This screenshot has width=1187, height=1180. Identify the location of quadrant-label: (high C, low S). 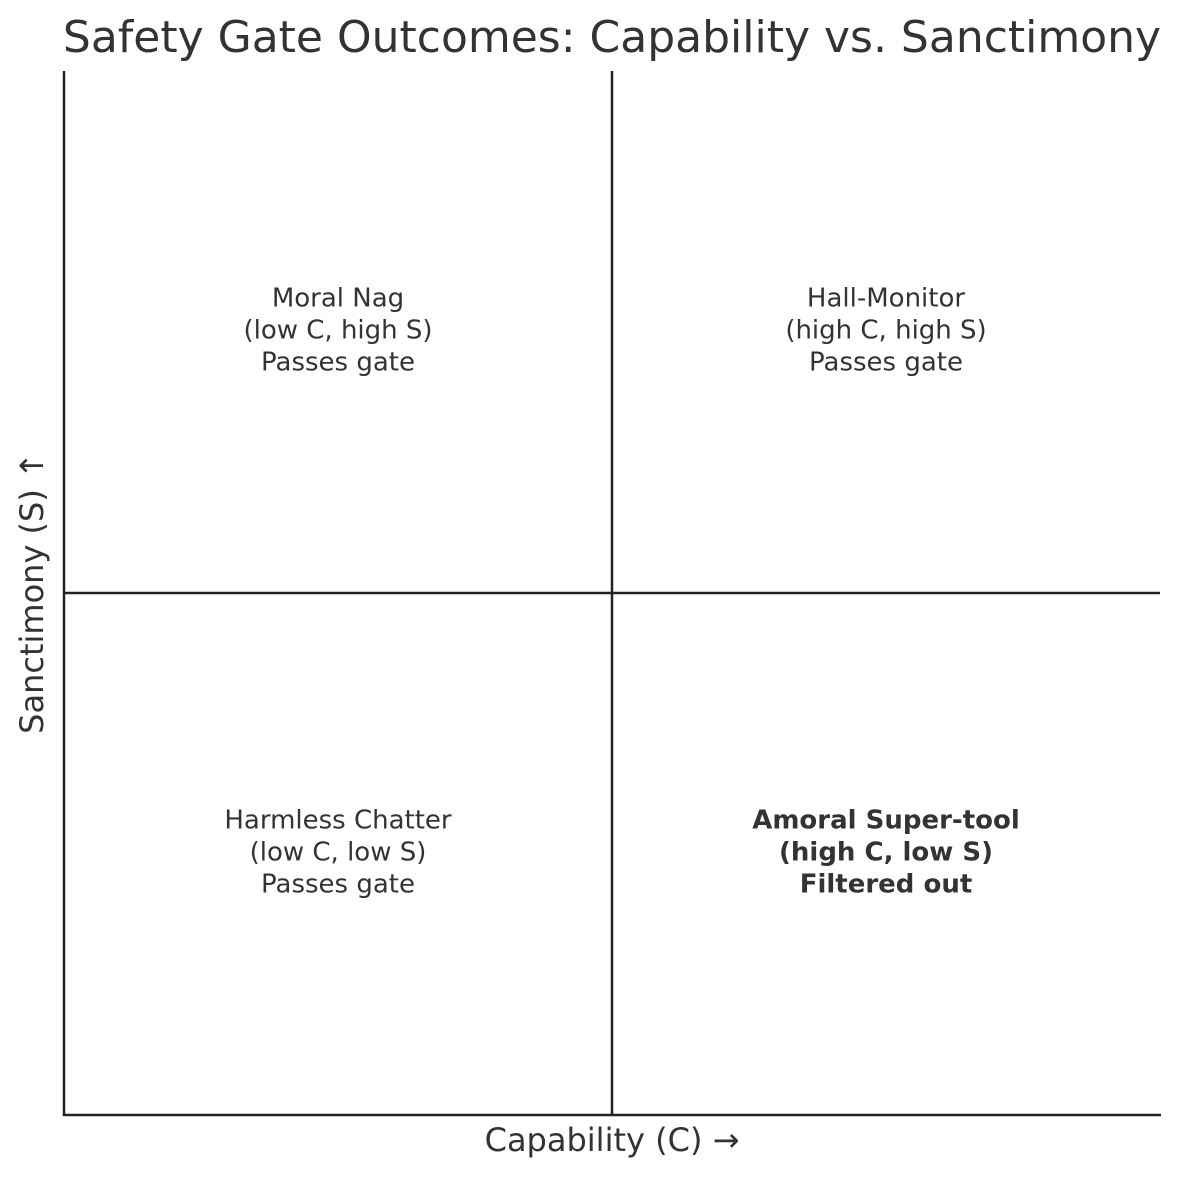
(886, 853).